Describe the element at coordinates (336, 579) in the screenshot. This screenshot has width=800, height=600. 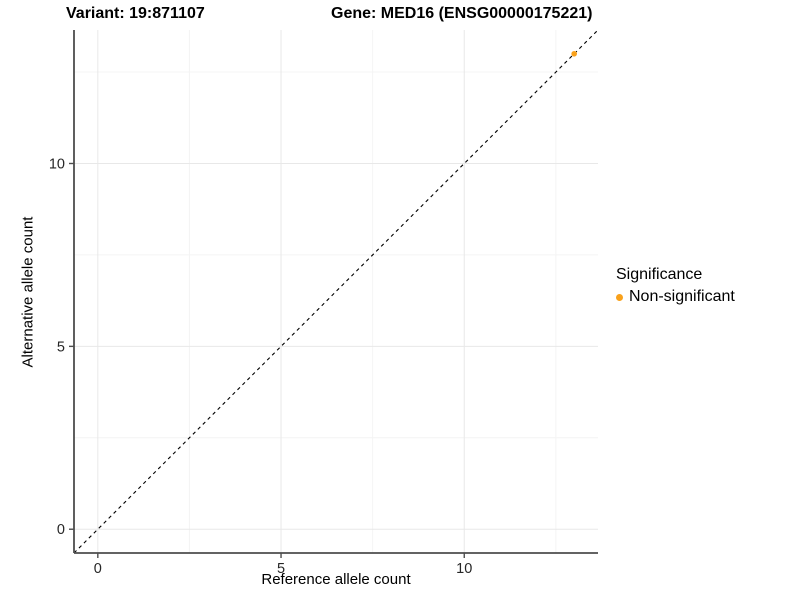
I see `x-axis-title: Reference allele count` at that location.